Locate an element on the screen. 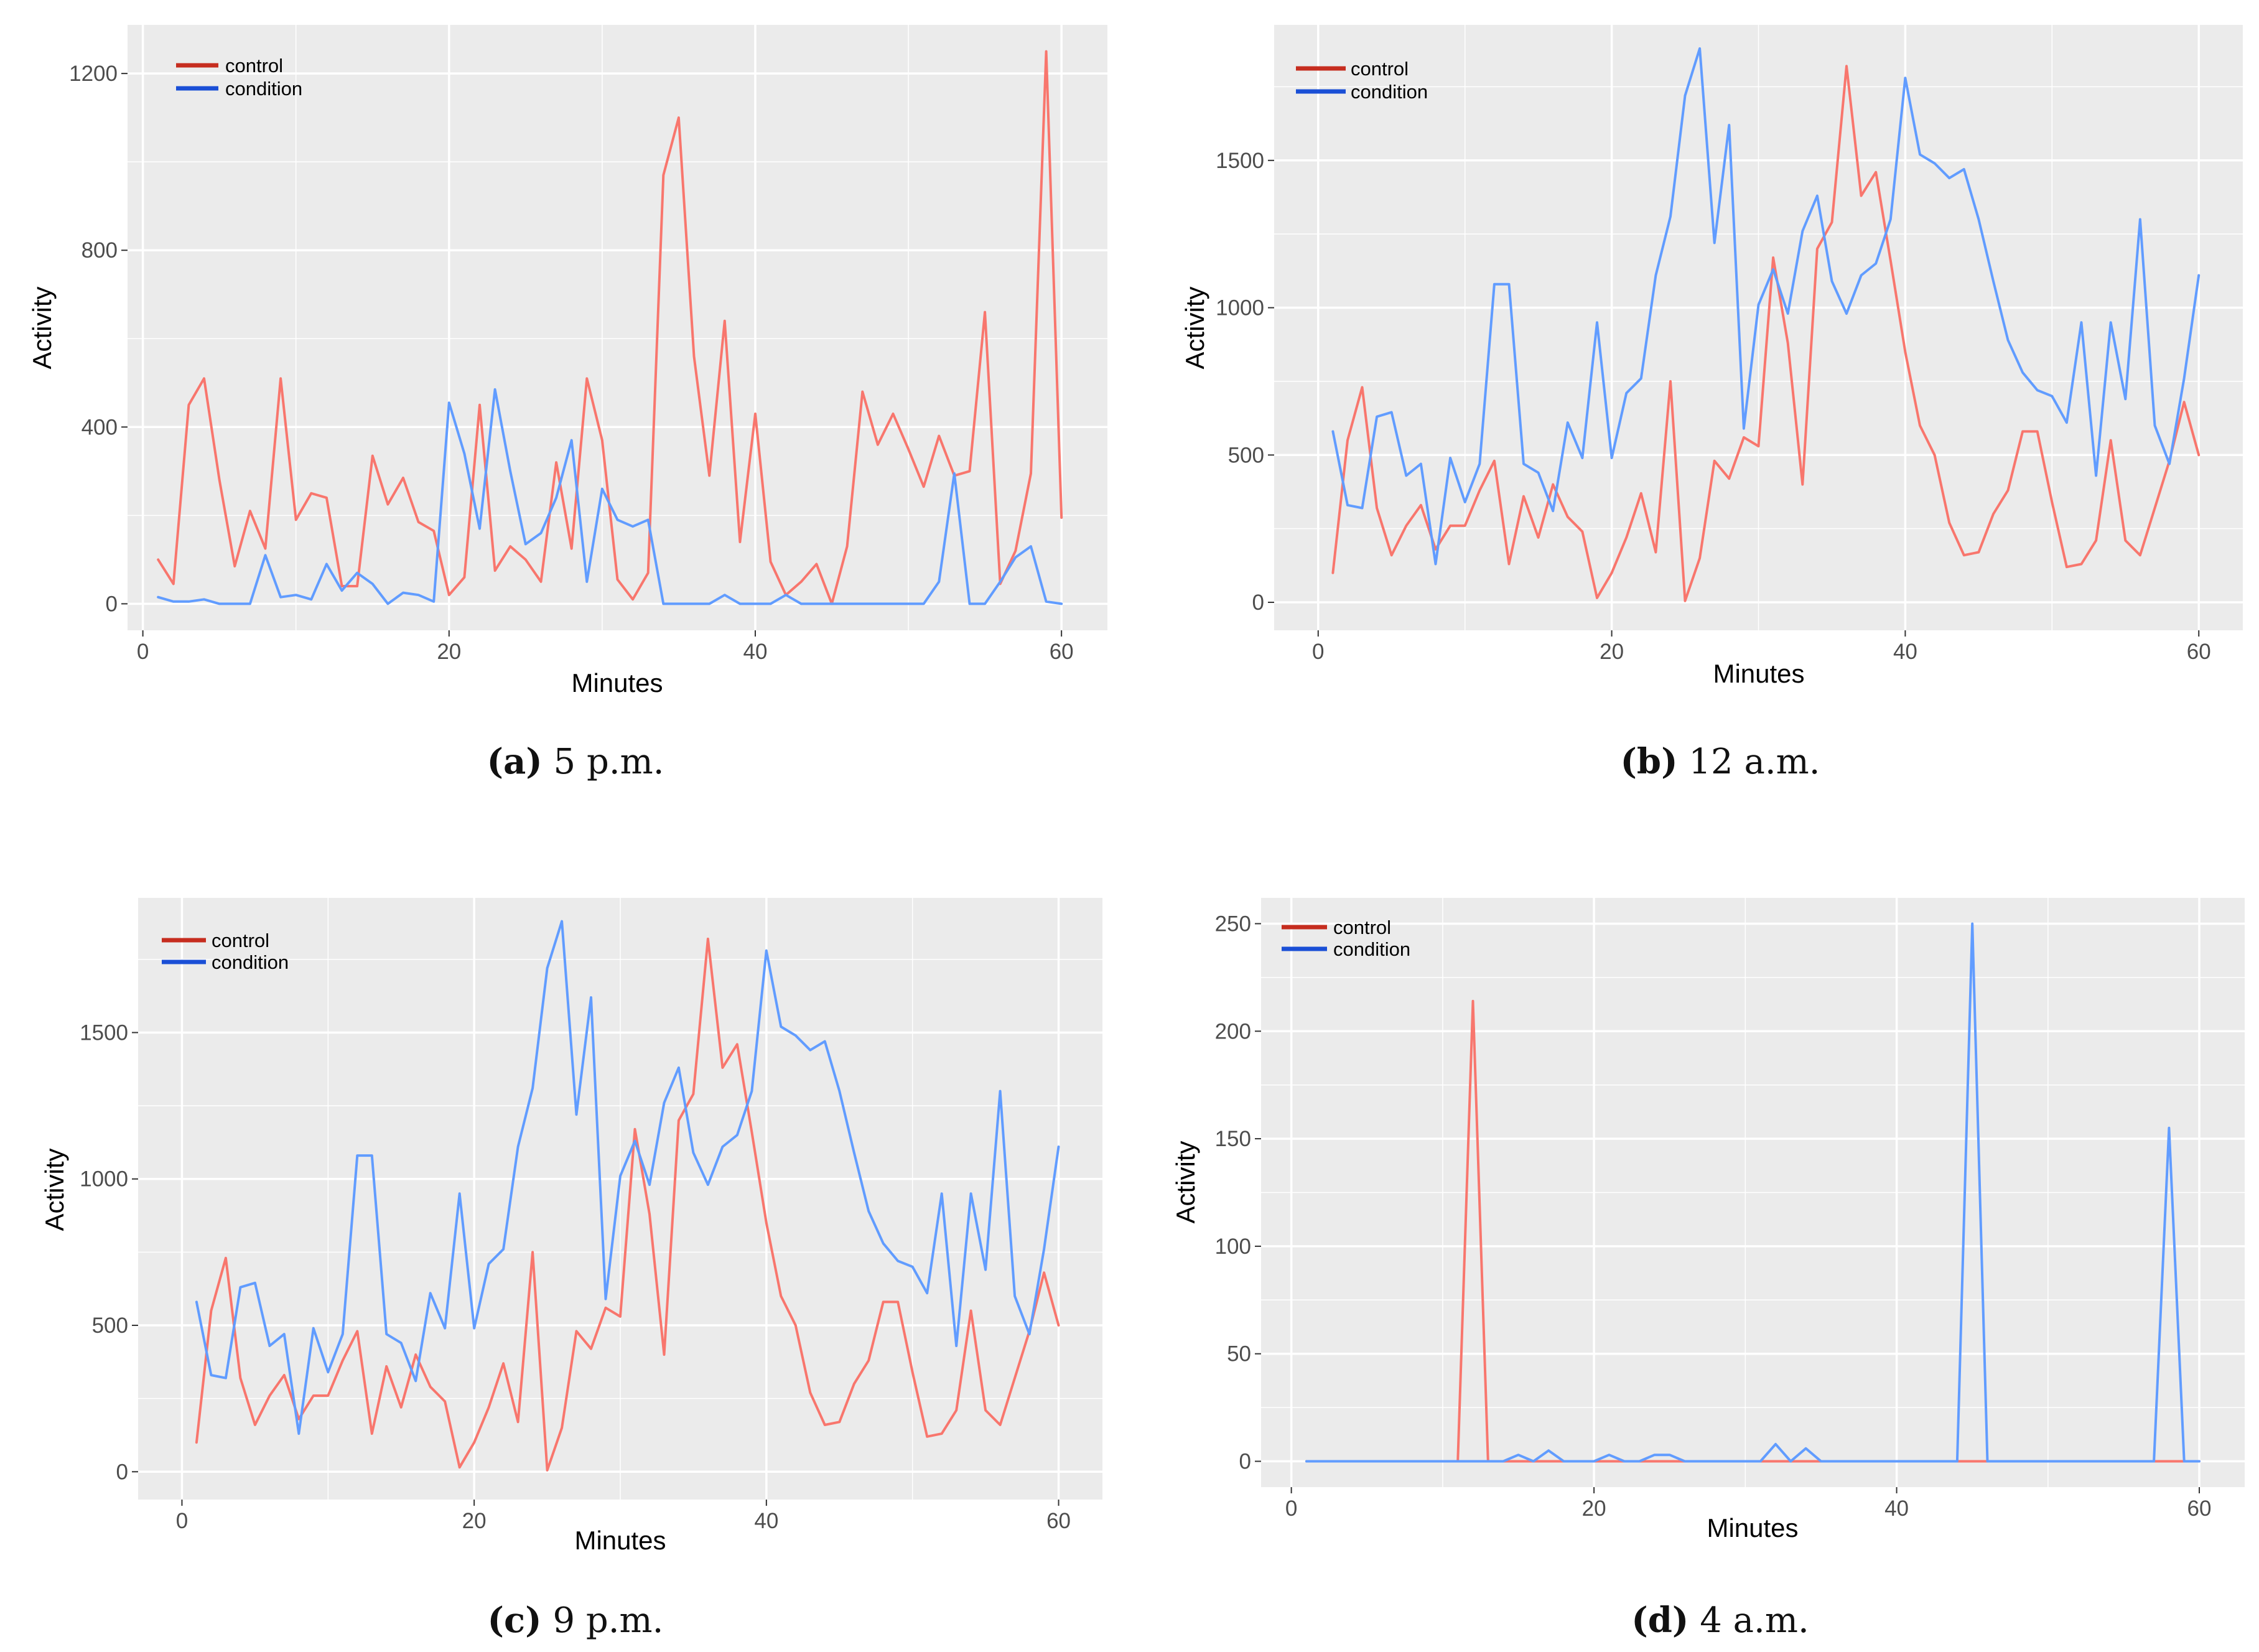 Image resolution: width=2259 pixels, height=1652 pixels. y-tick-label: 800 is located at coordinates (100, 250).